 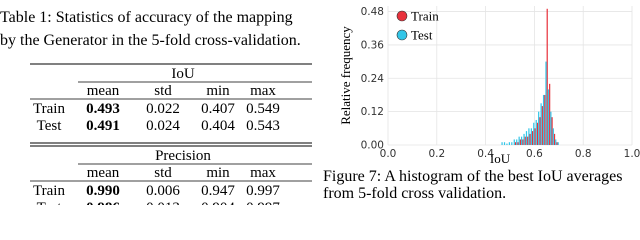 What do you see at coordinates (632, 154) in the screenshot?
I see `x-tick-label: 1.0` at bounding box center [632, 154].